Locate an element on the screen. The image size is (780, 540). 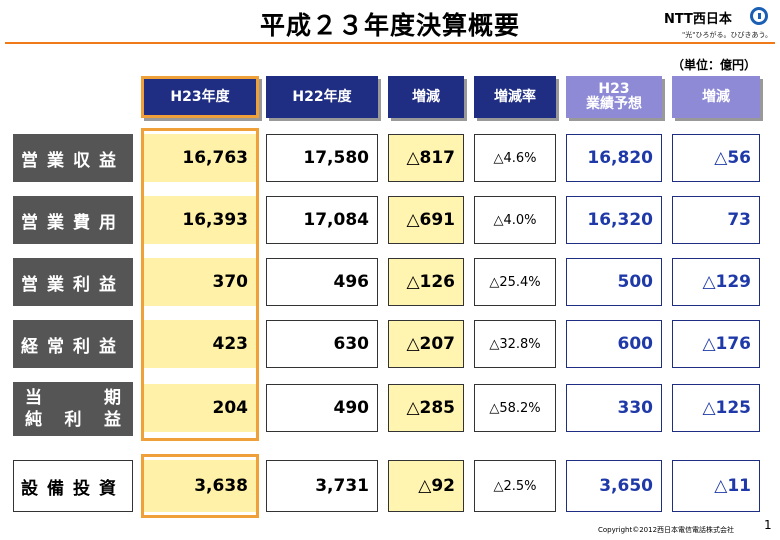
cell-forecast: 16,320 is located at coordinates (614, 220).